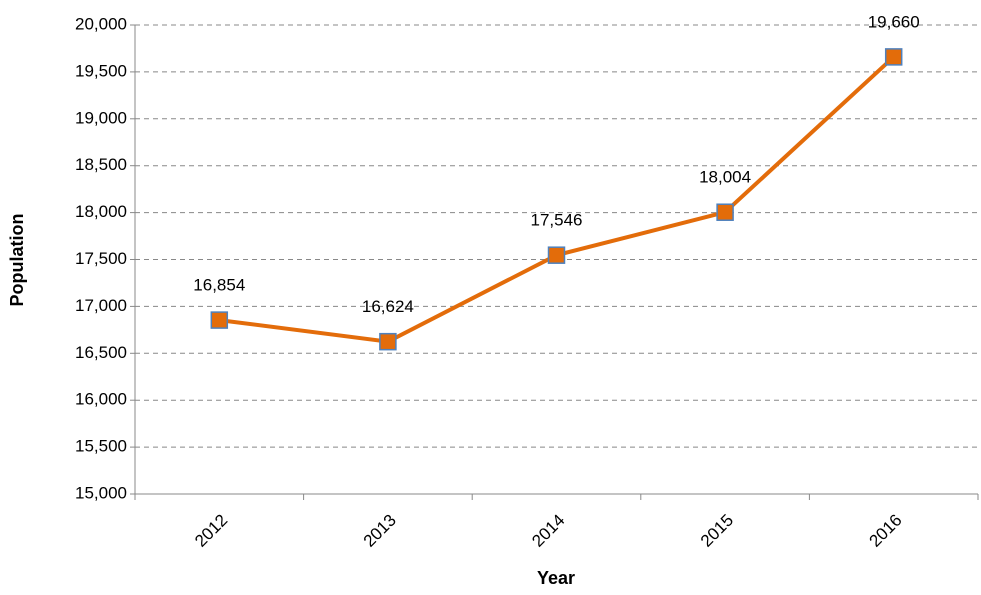 The image size is (981, 595). I want to click on data-label: 19,660, so click(894, 21).